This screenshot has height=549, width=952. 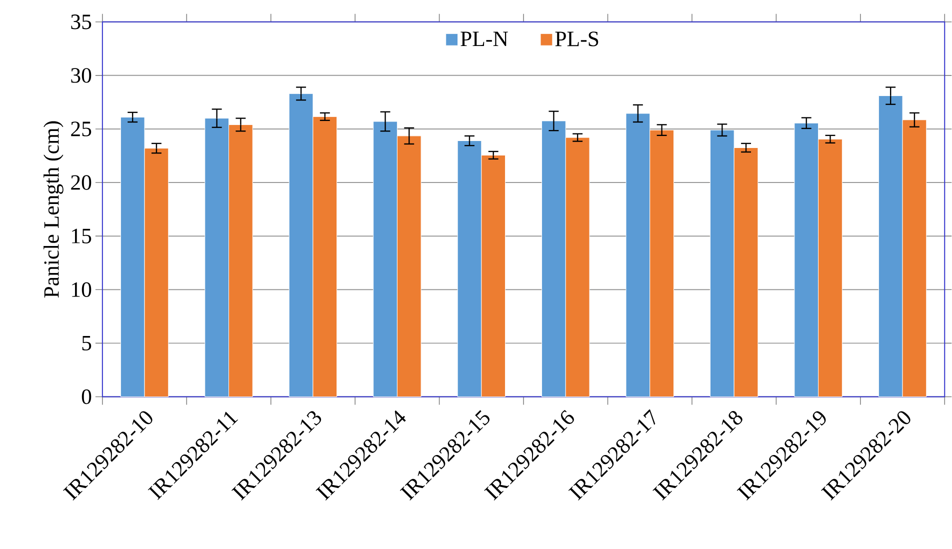 I want to click on y-tick-label: 15, so click(x=82, y=236).